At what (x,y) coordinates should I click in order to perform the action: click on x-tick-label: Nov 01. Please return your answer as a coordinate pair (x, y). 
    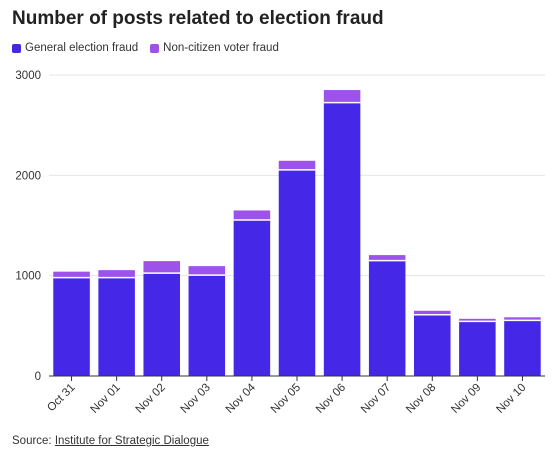
    Looking at the image, I should click on (106, 399).